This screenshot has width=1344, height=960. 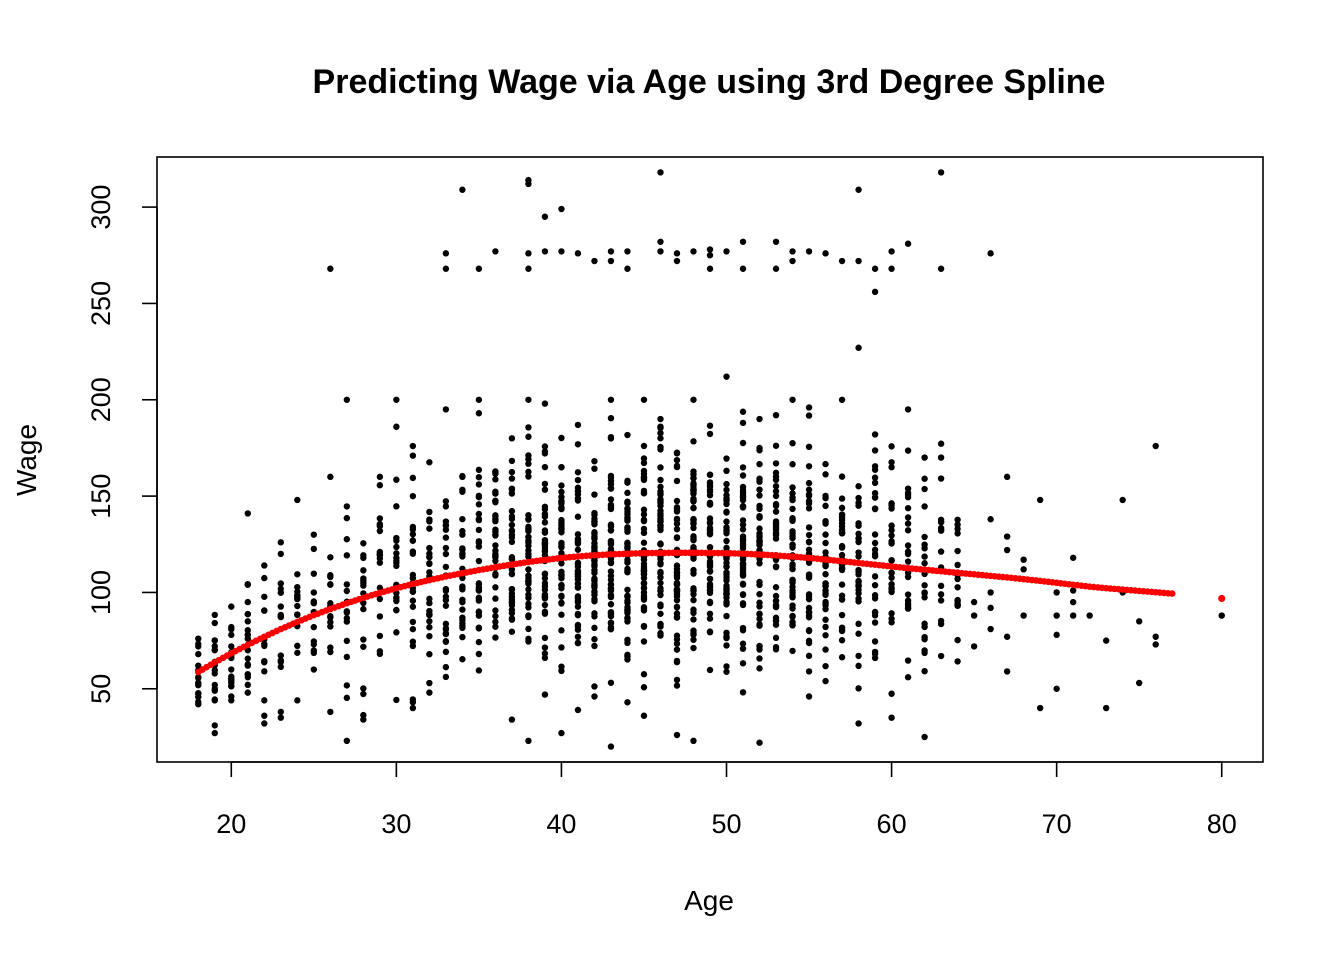 I want to click on y-tick-label: 150, so click(x=101, y=496).